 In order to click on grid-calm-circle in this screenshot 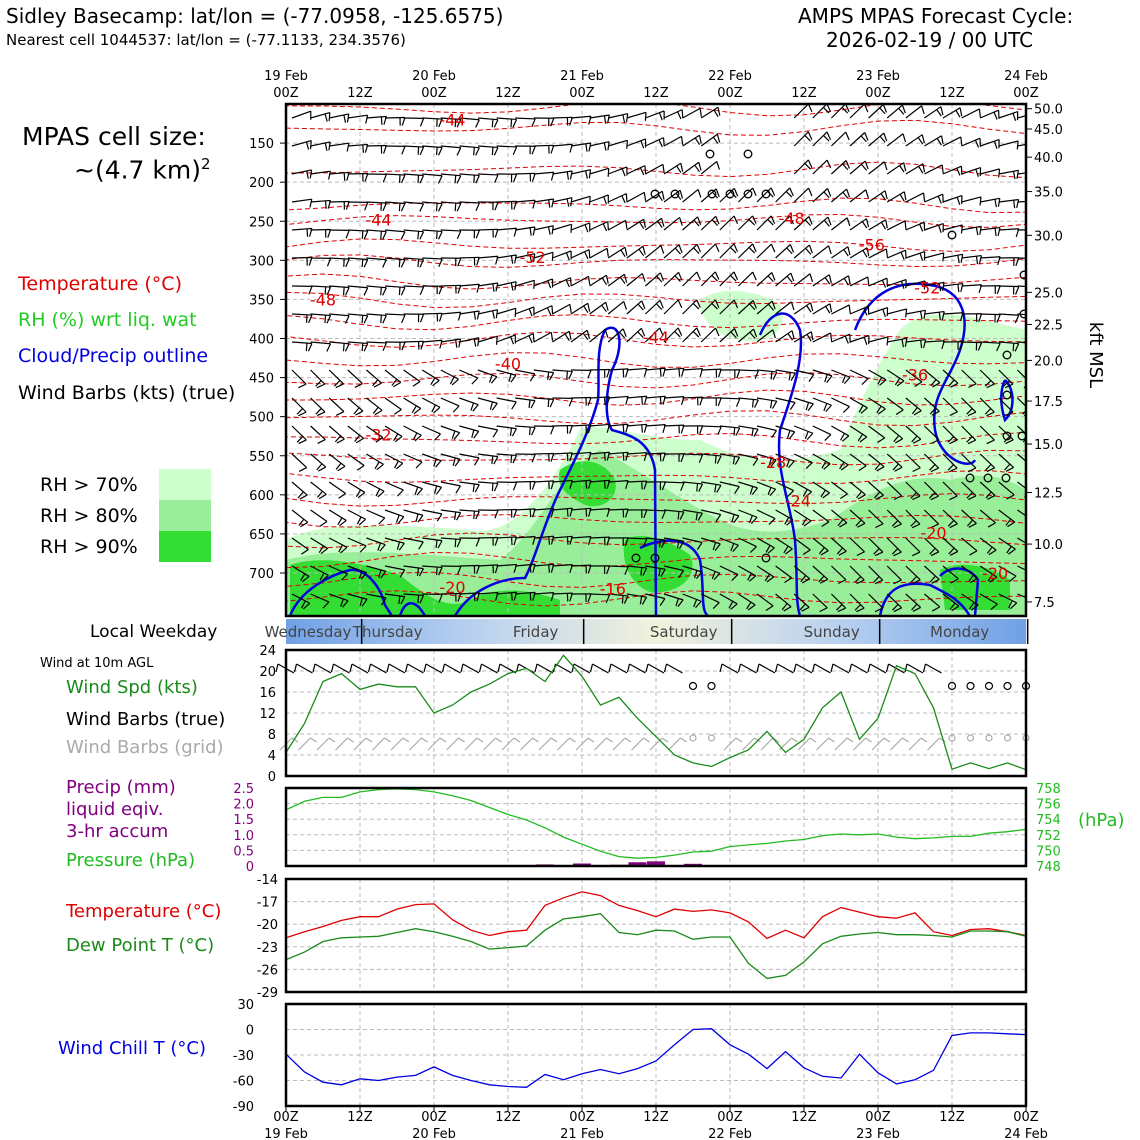, I will do `click(711, 738)`.